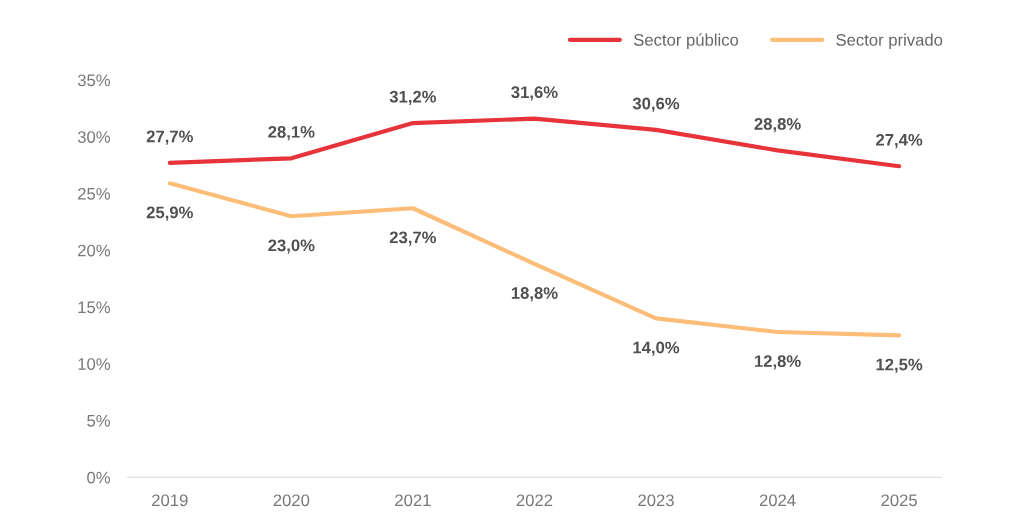 The height and width of the screenshot is (516, 1018). I want to click on y-tick-label: 5%, so click(98, 421).